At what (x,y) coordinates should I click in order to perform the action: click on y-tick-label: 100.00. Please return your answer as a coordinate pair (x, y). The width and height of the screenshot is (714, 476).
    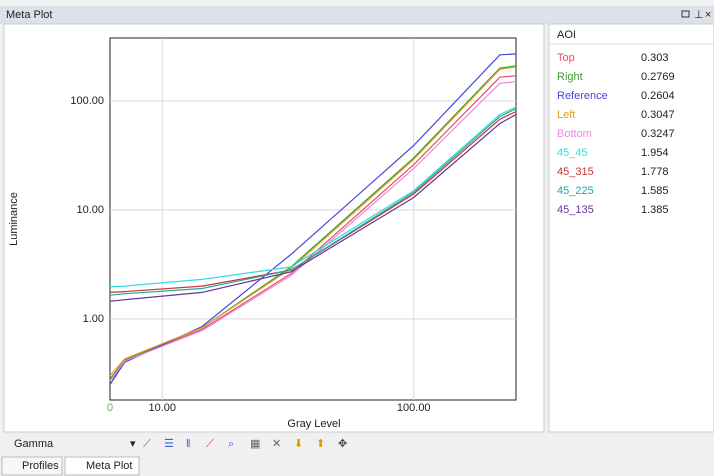
    Looking at the image, I should click on (87, 101).